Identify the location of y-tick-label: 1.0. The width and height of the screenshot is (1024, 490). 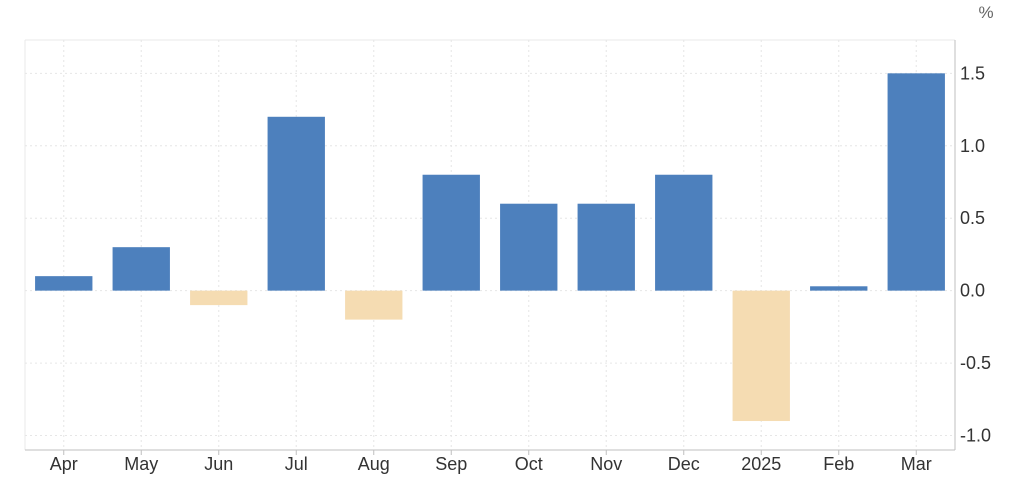
(972, 146).